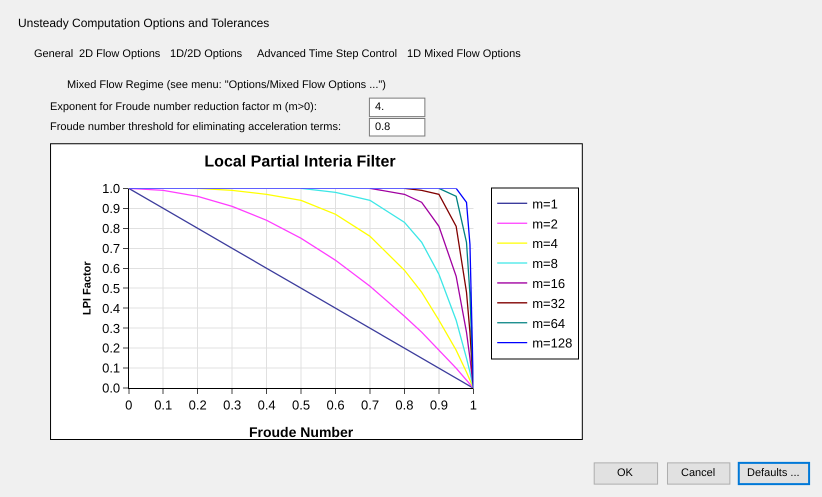 The height and width of the screenshot is (497, 822). What do you see at coordinates (379, 107) in the screenshot?
I see `text: 4.` at bounding box center [379, 107].